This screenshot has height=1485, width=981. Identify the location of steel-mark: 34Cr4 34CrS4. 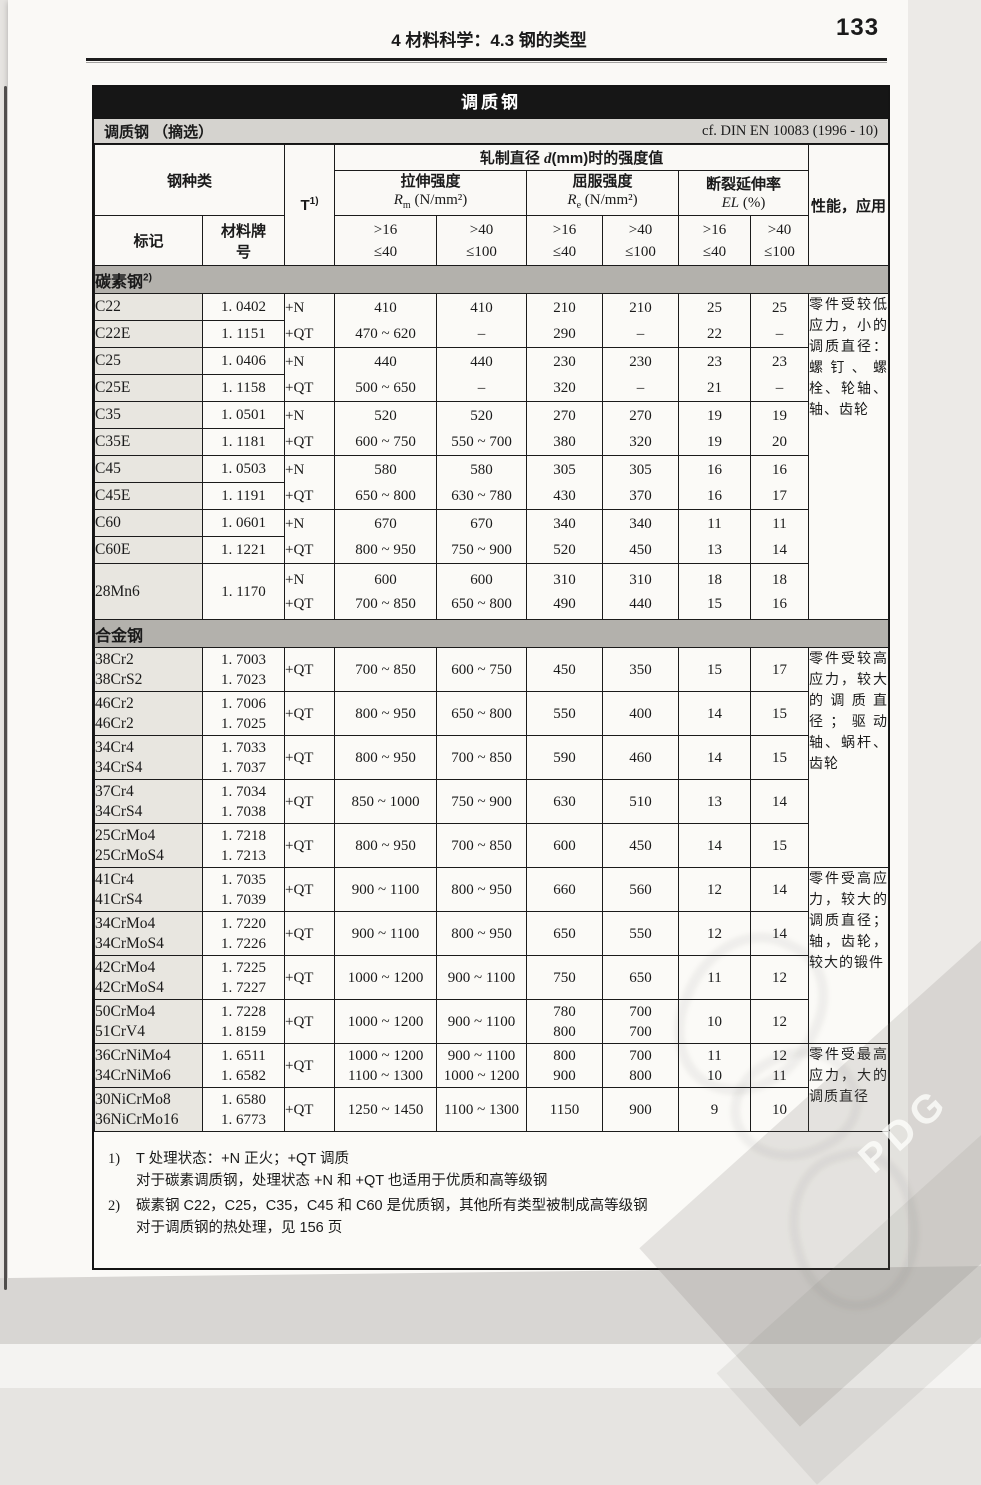
(148, 757).